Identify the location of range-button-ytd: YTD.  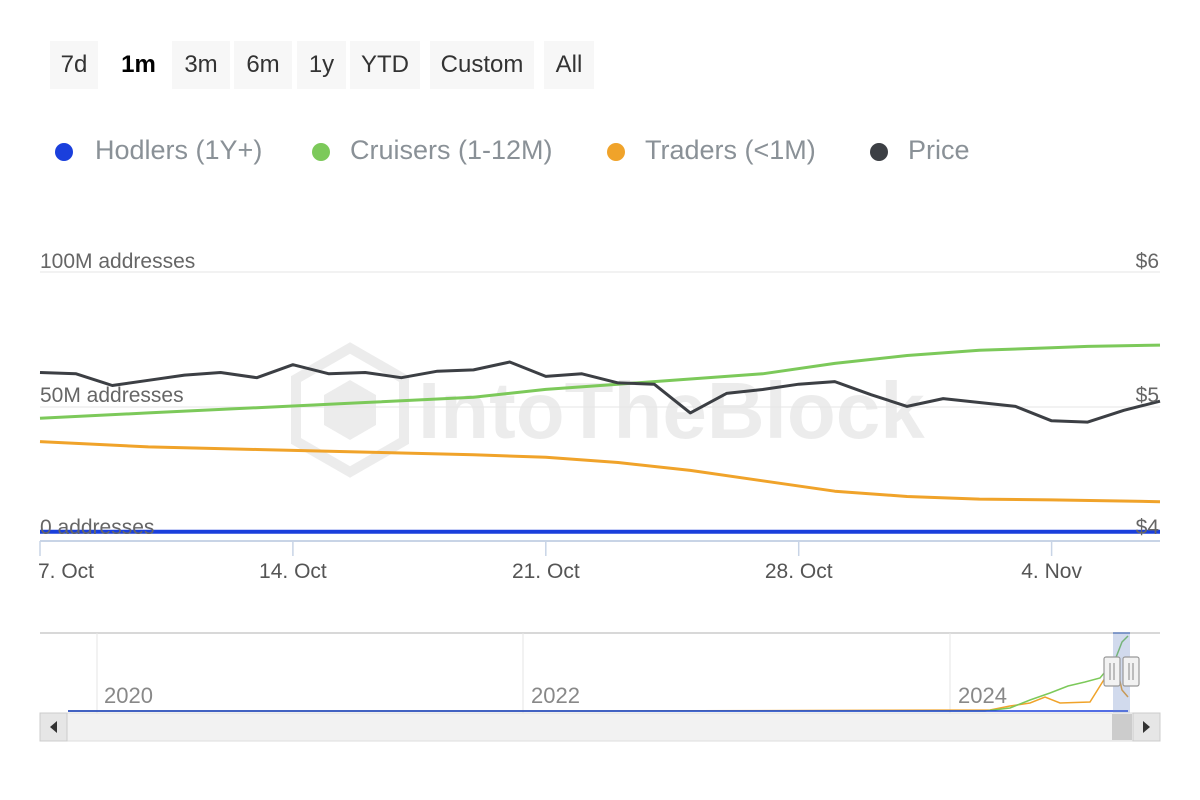
(385, 65).